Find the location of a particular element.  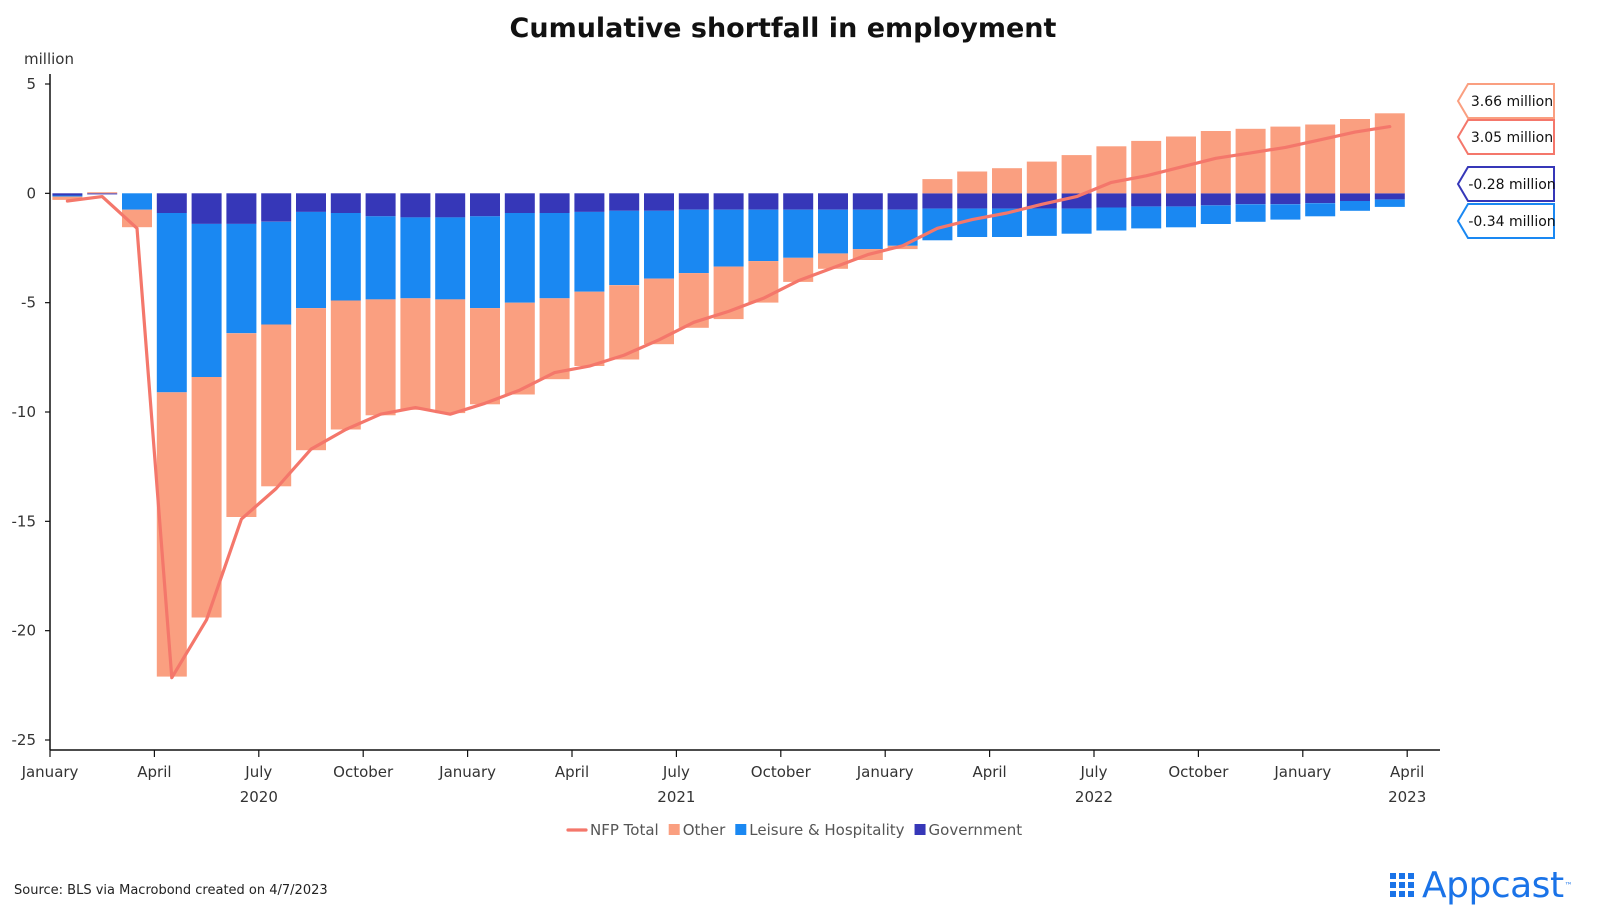

brand-name: Appcast is located at coordinates (1493, 885).